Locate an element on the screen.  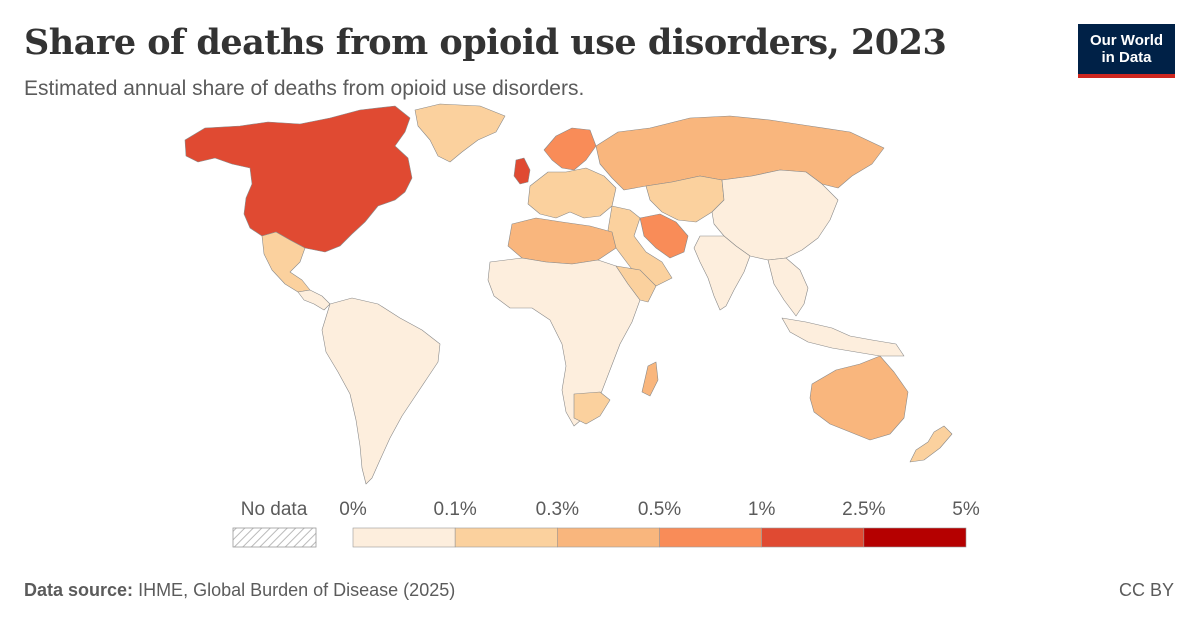
legend-tick-label: 1% is located at coordinates (762, 509).